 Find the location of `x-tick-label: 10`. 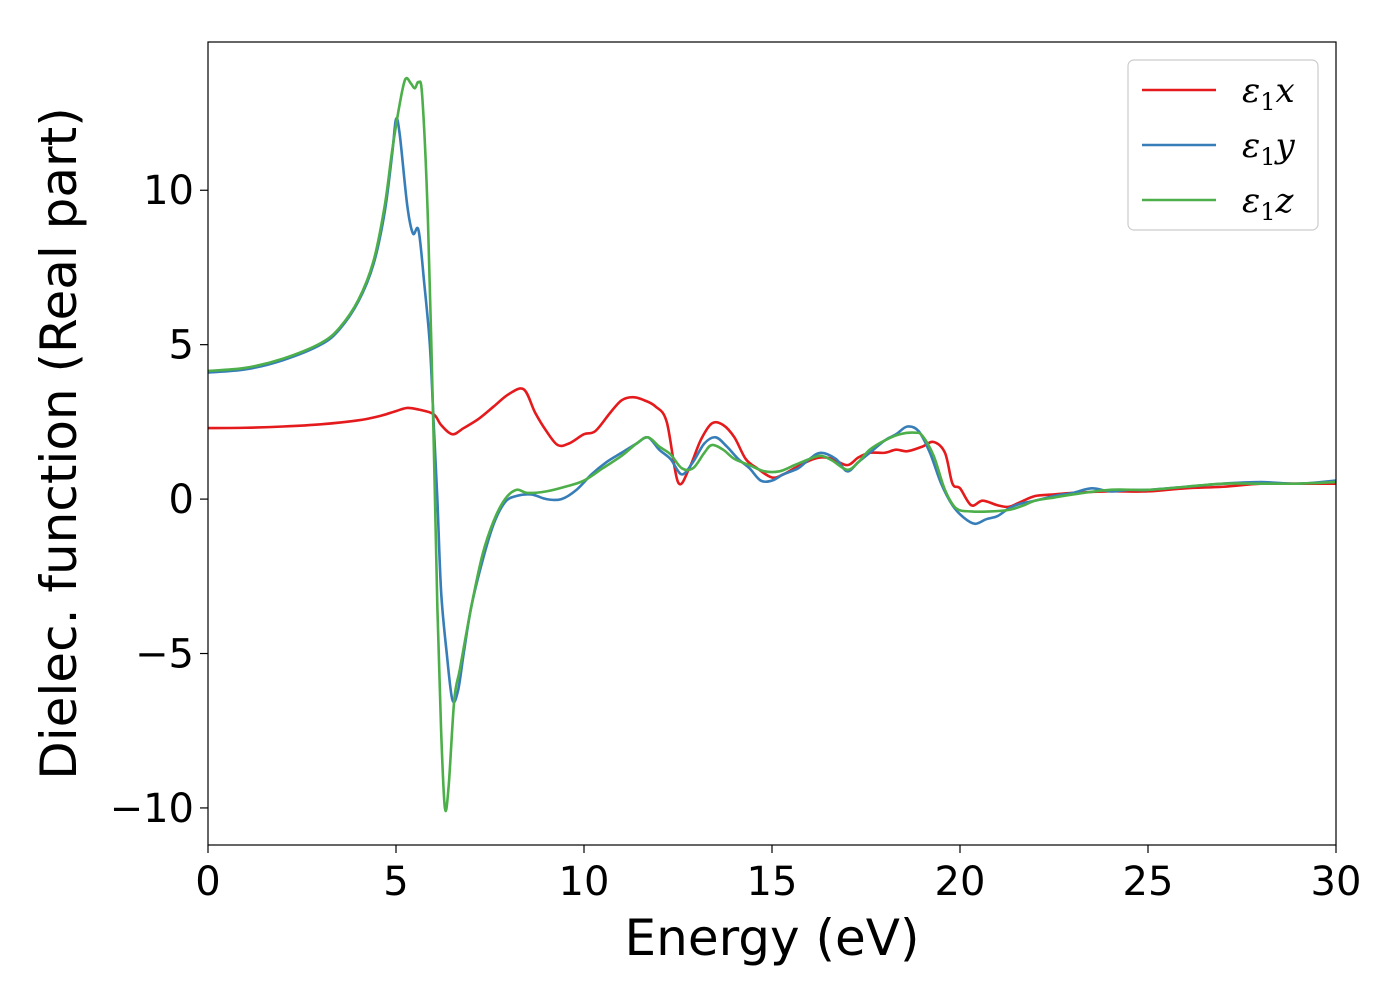

x-tick-label: 10 is located at coordinates (584, 882).